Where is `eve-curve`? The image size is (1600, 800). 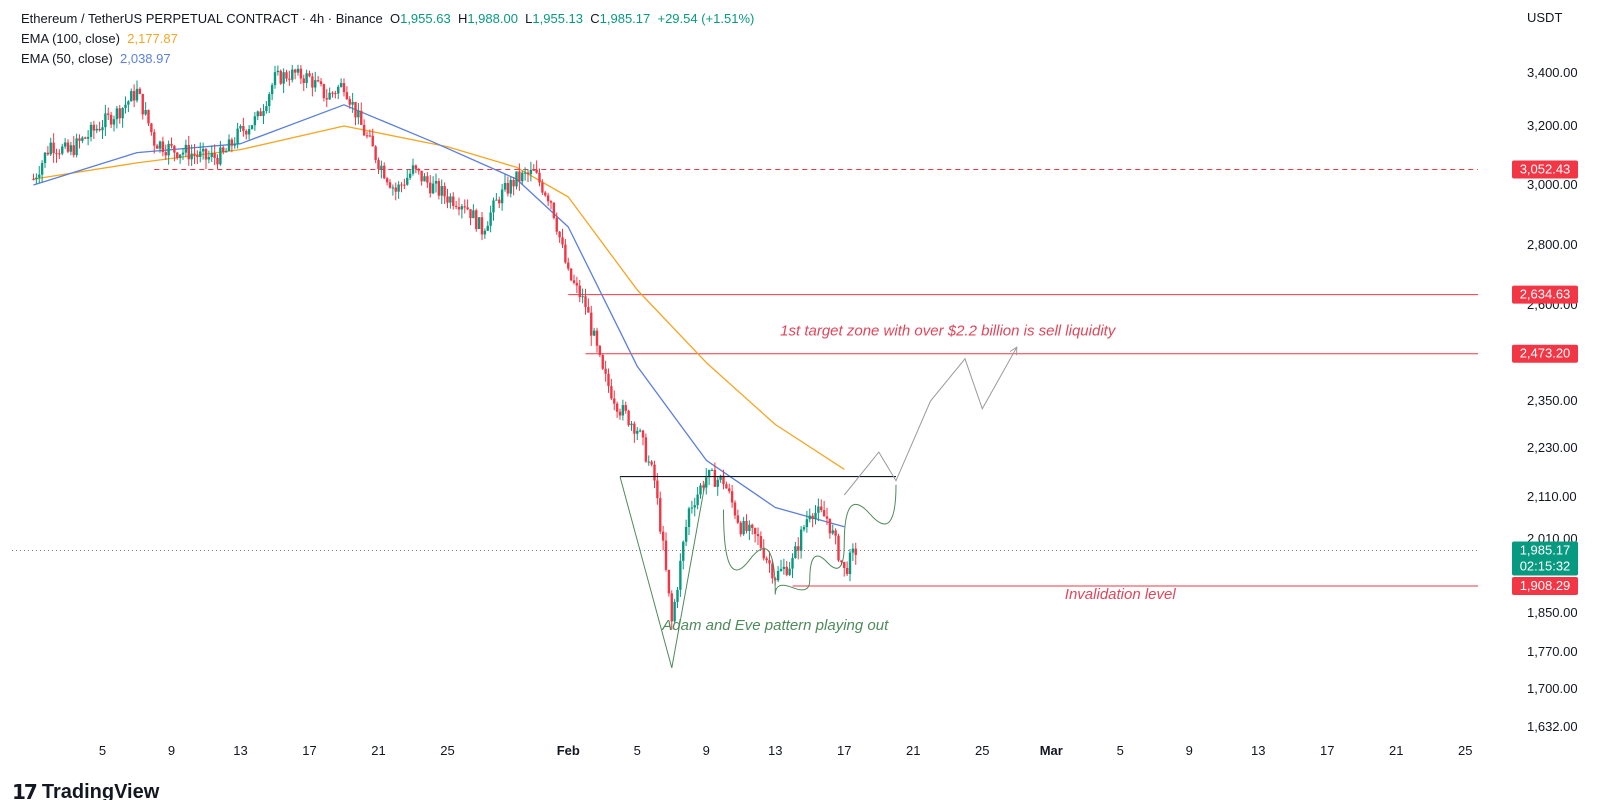
eve-curve is located at coordinates (810, 539).